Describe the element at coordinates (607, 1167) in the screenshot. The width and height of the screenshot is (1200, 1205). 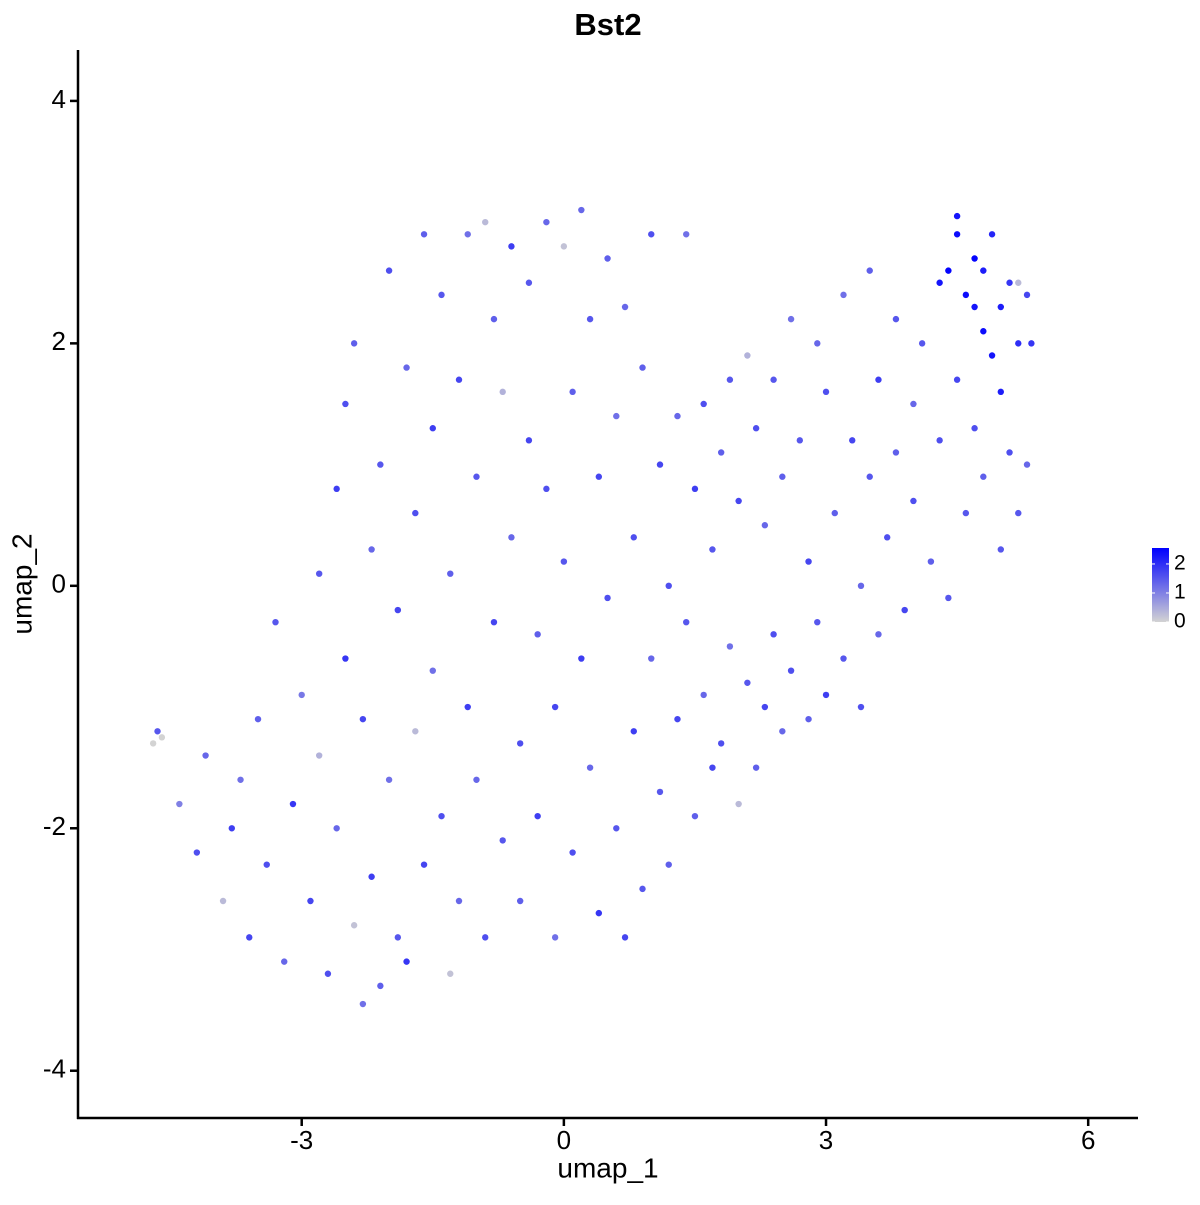
I see `x-axis-title: umap_1` at that location.